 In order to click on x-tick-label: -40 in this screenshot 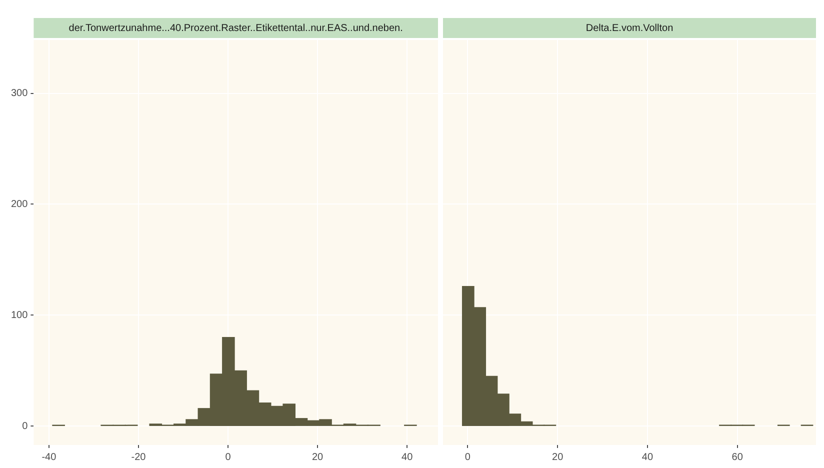, I will do `click(49, 457)`.